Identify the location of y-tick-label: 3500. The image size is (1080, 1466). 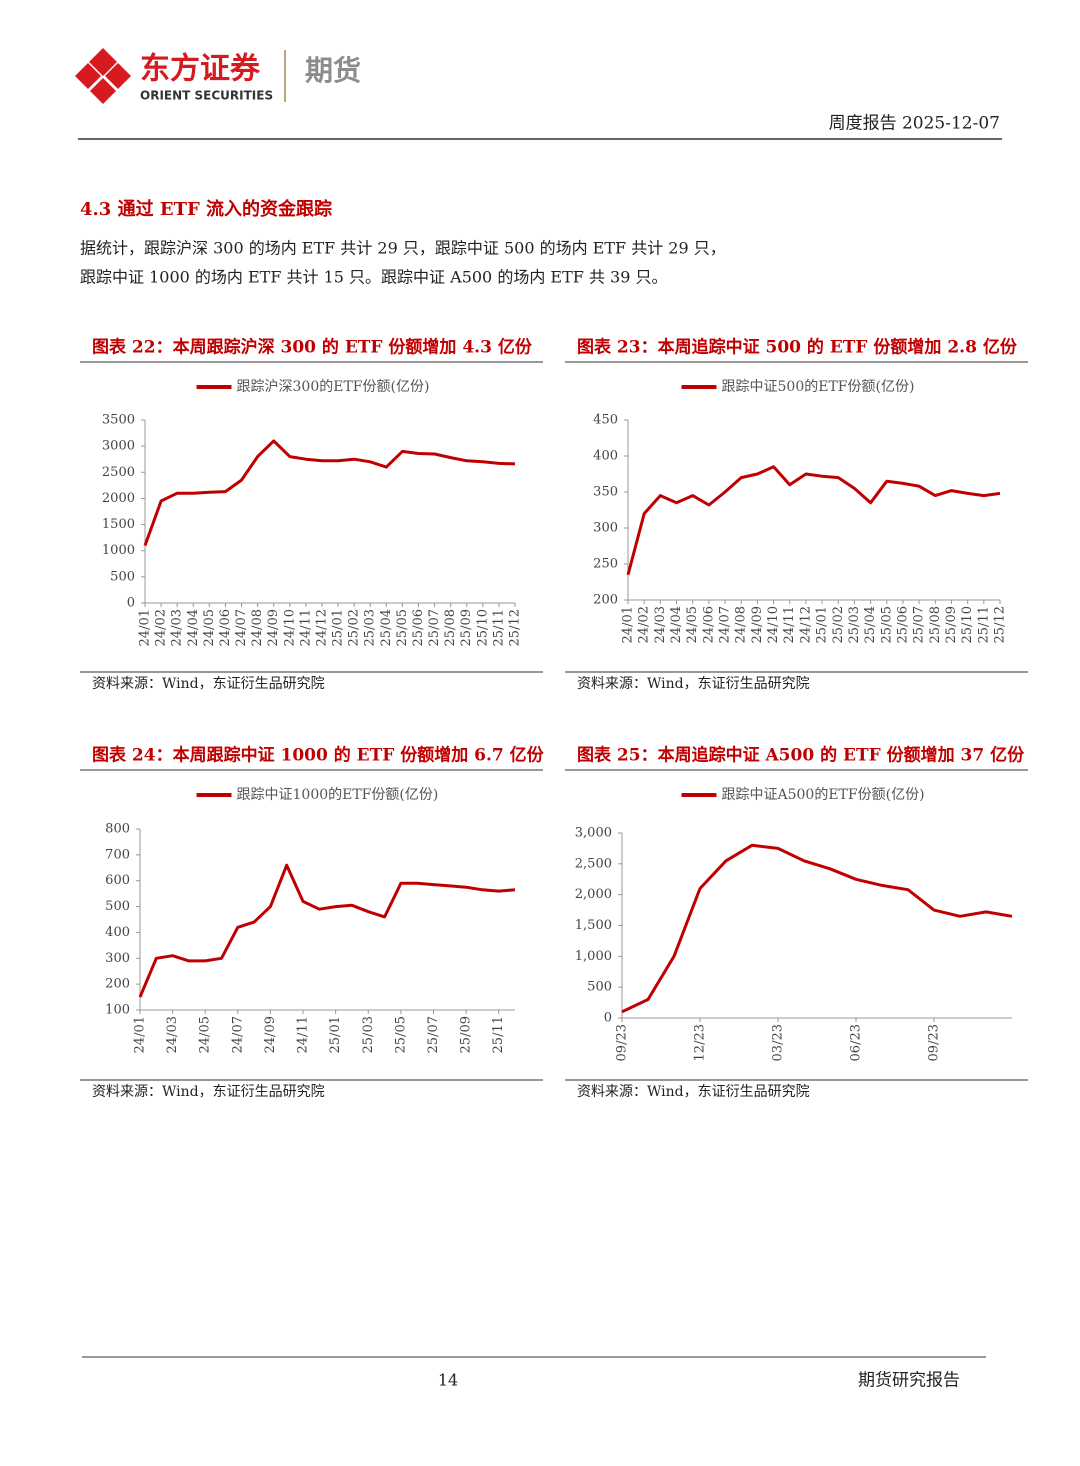
(118, 420).